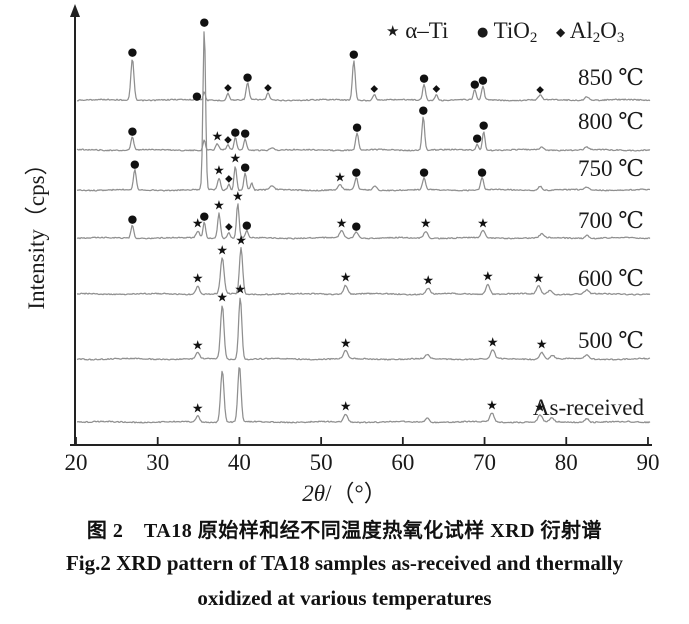  Describe the element at coordinates (75, 10) in the screenshot. I see `y-axis-arrowhead` at that location.